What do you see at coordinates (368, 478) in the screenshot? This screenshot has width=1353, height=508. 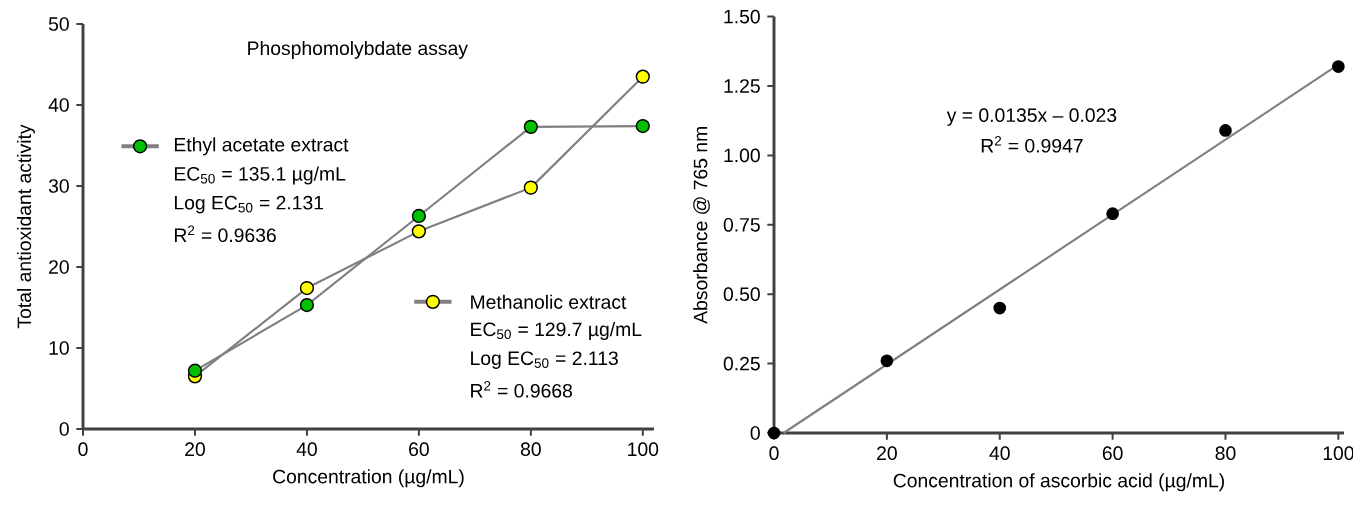 I see `x-axis-title: Concentration (µg/mL)` at bounding box center [368, 478].